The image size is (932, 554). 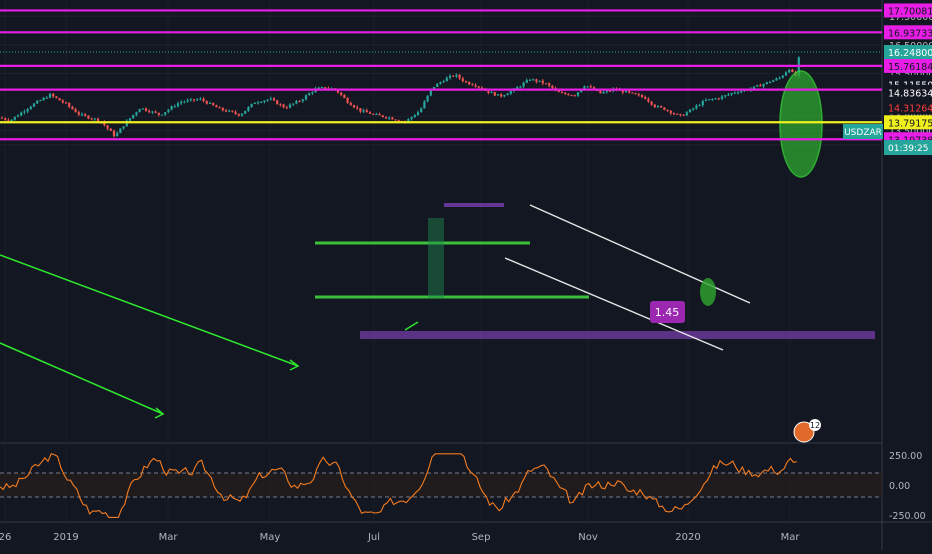 What do you see at coordinates (910, 11) in the screenshot?
I see `price-level-label: 17.70081` at bounding box center [910, 11].